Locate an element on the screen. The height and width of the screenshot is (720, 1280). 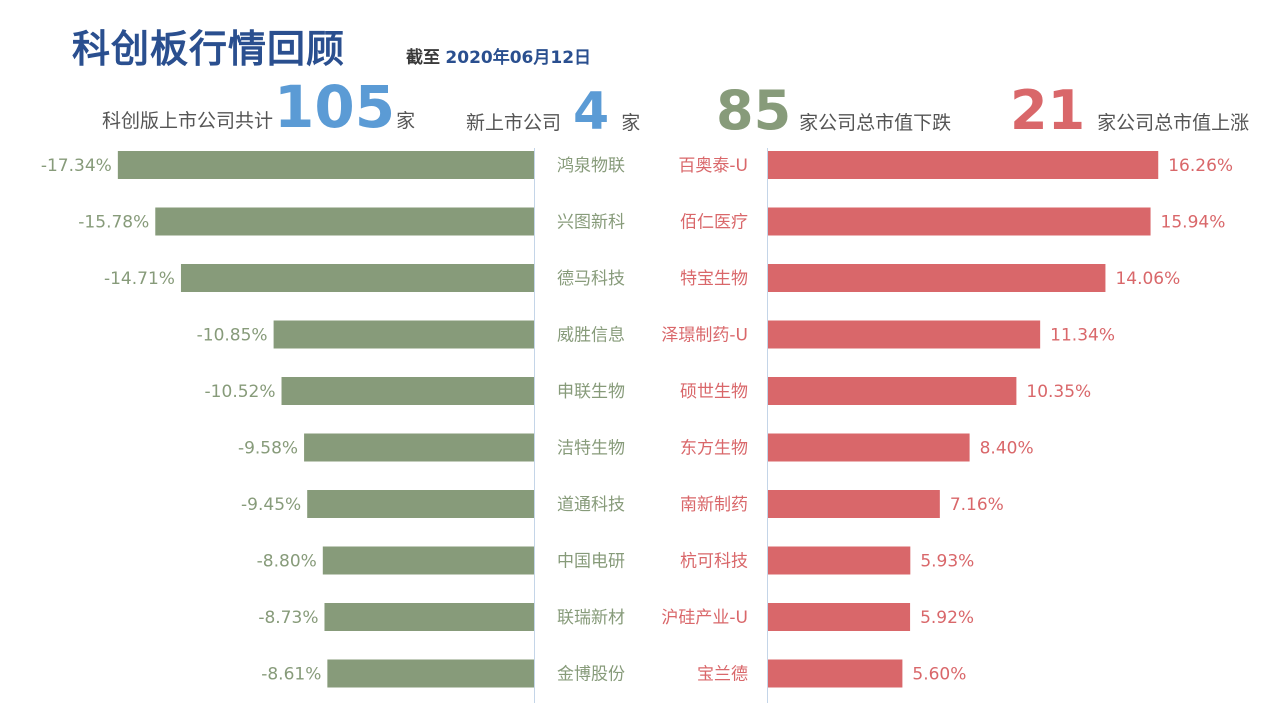
decline-value-label: -15.78% is located at coordinates (113, 223).